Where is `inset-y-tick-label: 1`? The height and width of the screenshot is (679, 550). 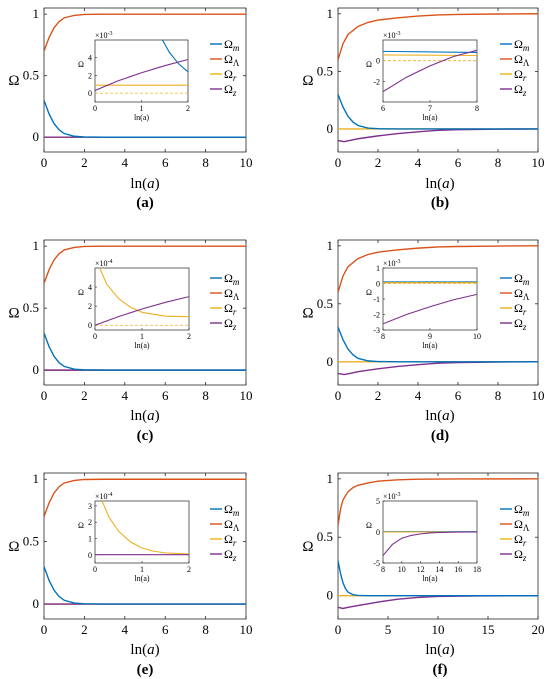
inset-y-tick-label: 1 is located at coordinates (378, 268).